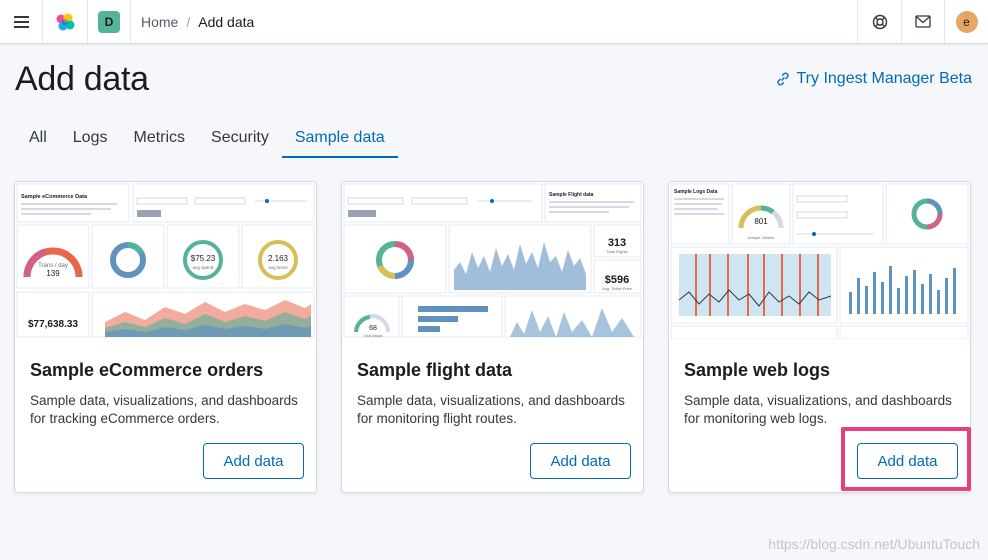  I want to click on space-avatar: D, so click(109, 21).